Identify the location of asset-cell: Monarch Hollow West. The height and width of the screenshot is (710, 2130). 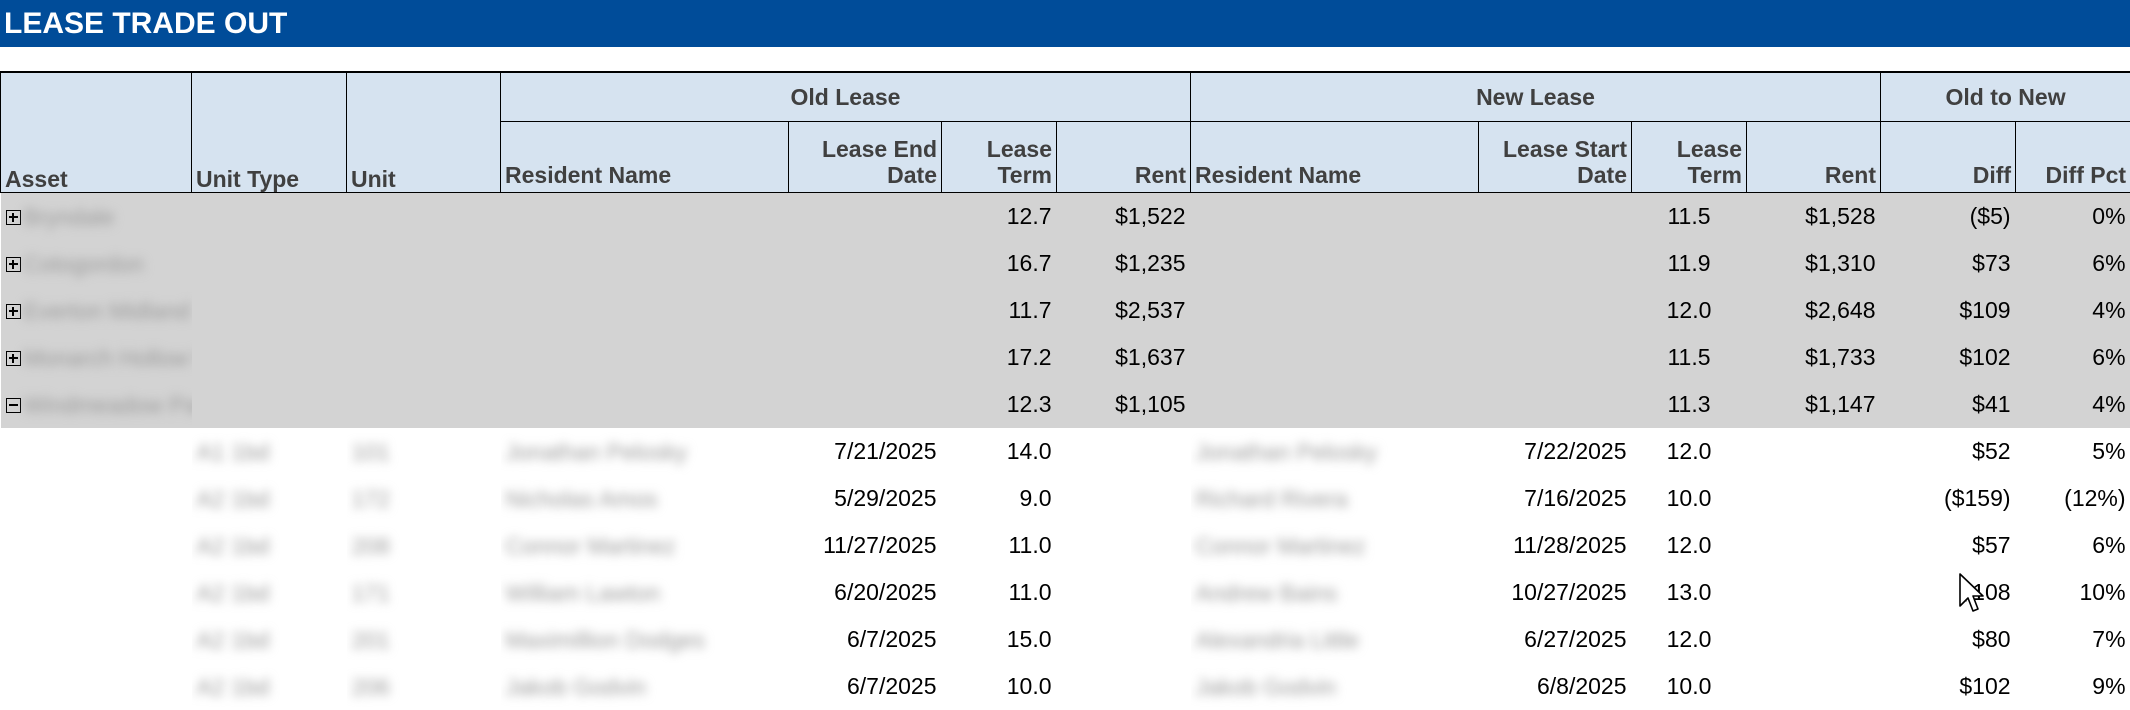
(96, 357).